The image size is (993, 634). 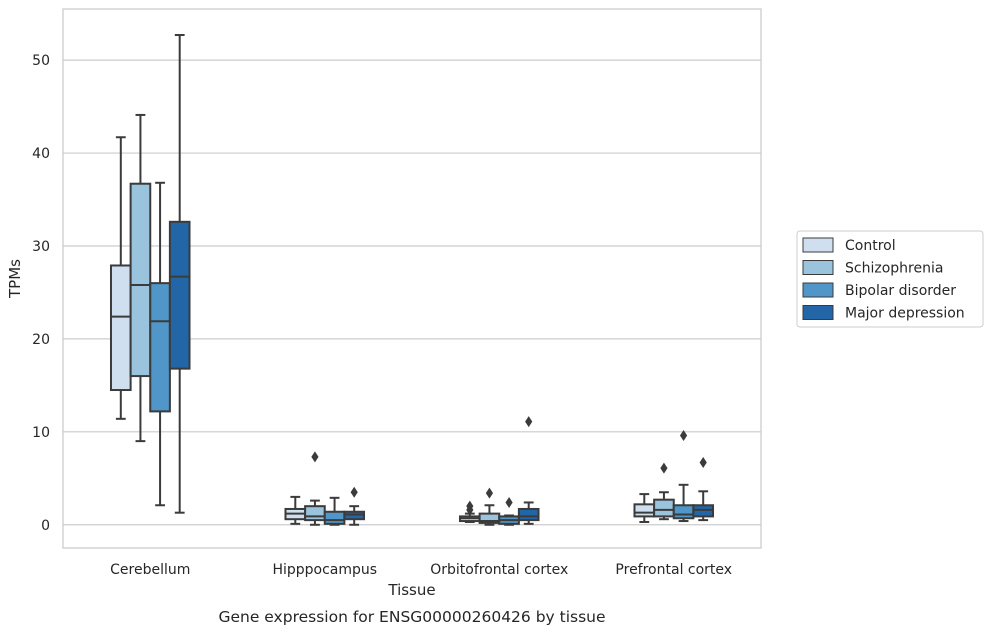 I want to click on y-axis-label: TPMs, so click(x=15, y=279).